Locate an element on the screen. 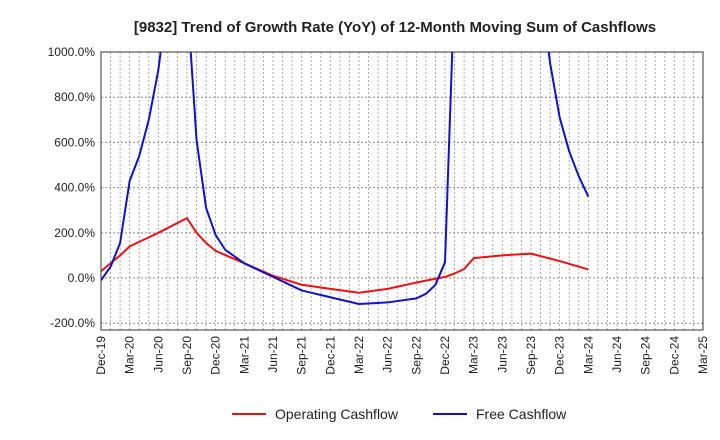 The height and width of the screenshot is (440, 720). x-tick-label: Dec-24 is located at coordinates (674, 355).